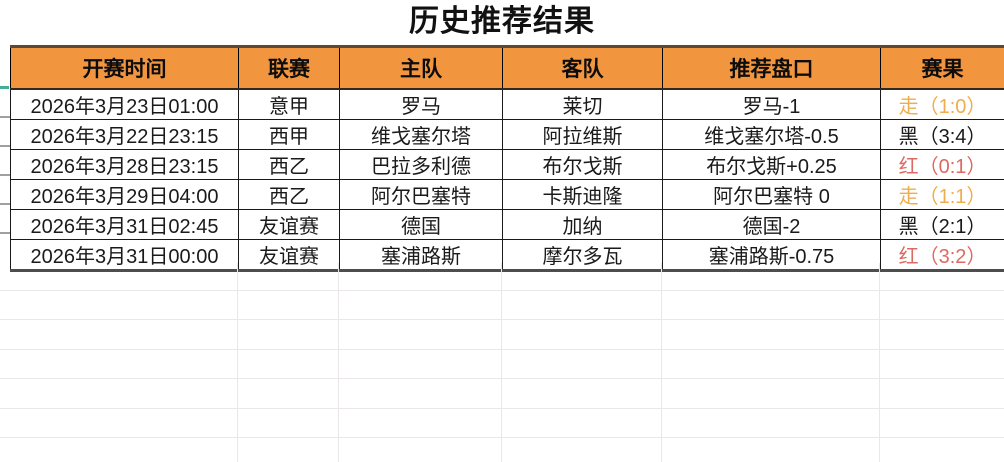 This screenshot has height=462, width=1004. I want to click on cell-time: 2026年3月29日04:00, so click(124, 194).